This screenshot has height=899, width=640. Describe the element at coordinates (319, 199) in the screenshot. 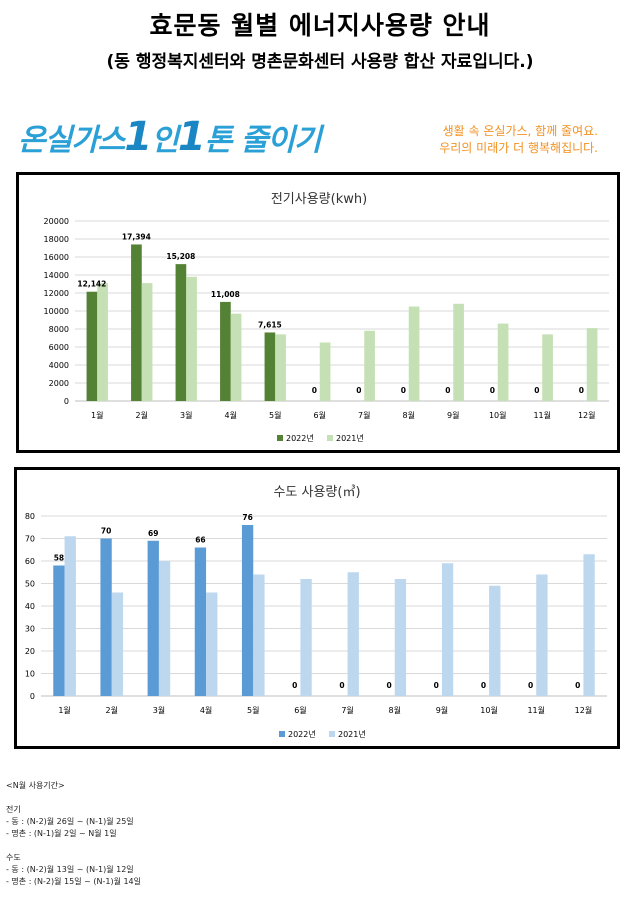

I see `chart-title: 전기사용량(kwh)` at that location.